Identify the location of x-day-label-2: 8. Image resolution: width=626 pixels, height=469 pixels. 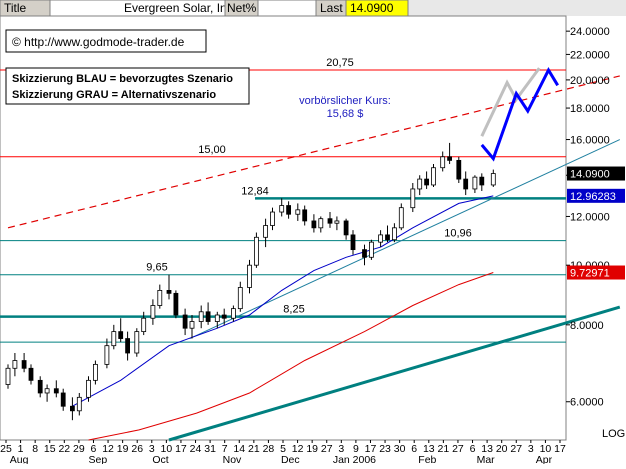
(35, 449).